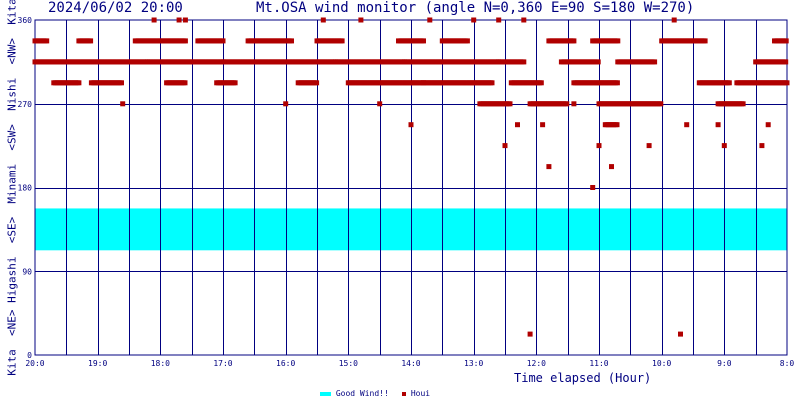 Image resolution: width=800 pixels, height=400 pixels. Describe the element at coordinates (583, 378) in the screenshot. I see `x-axis-label: Time elapsed (Hour)` at that location.